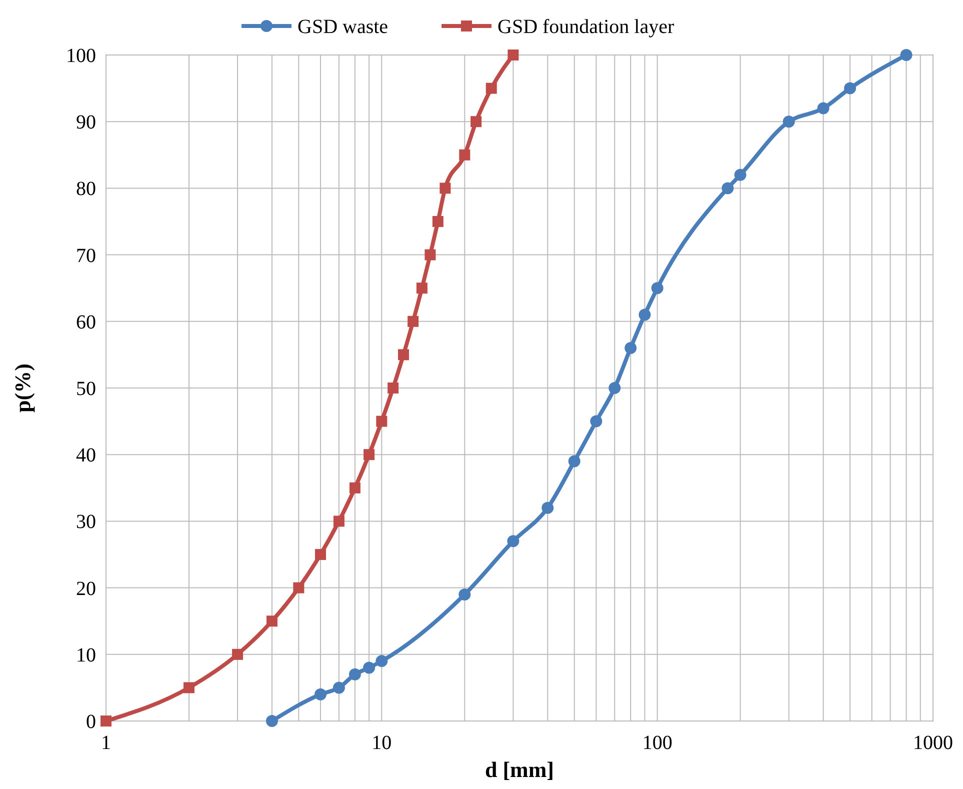 Image resolution: width=963 pixels, height=789 pixels. I want to click on y-tick-label: 80, so click(86, 189).